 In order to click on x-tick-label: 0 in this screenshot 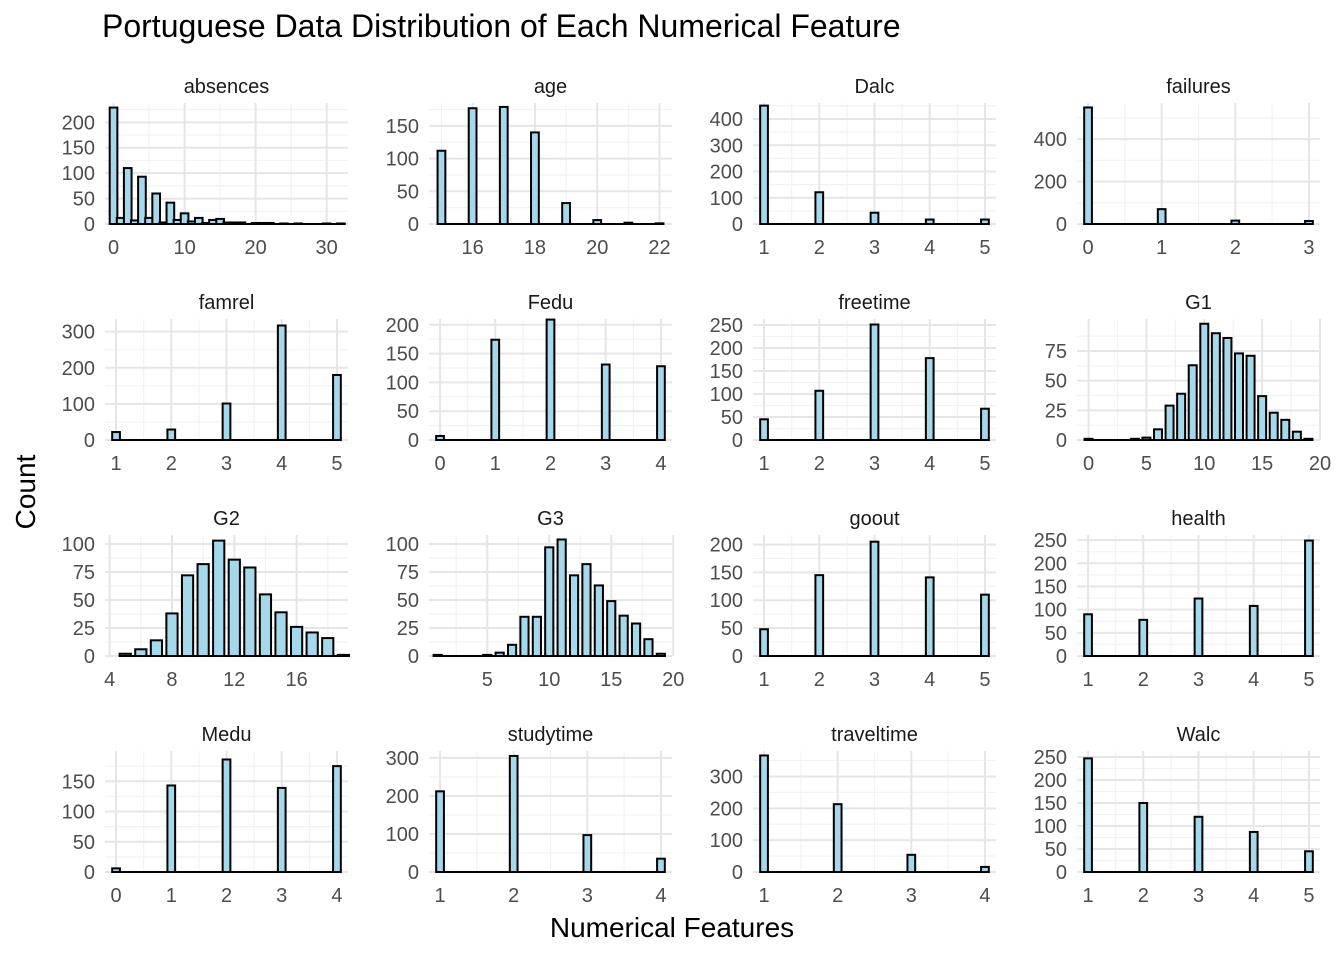, I will do `click(439, 464)`.